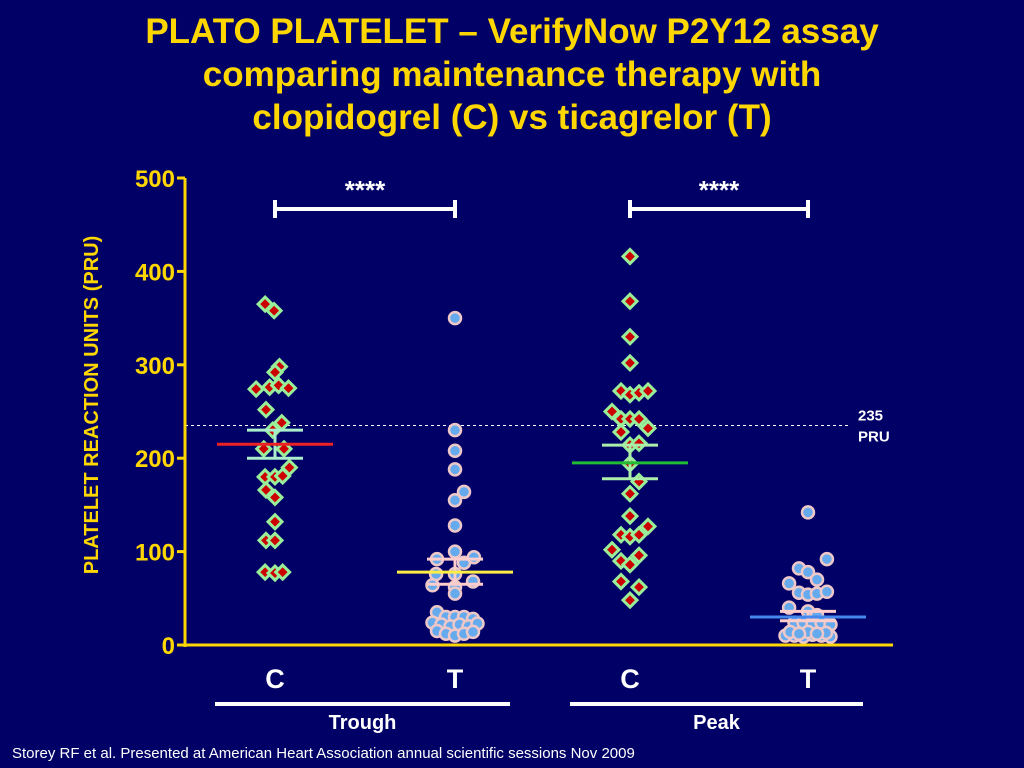 The width and height of the screenshot is (1024, 768). I want to click on reference-line-label: PRU, so click(874, 437).